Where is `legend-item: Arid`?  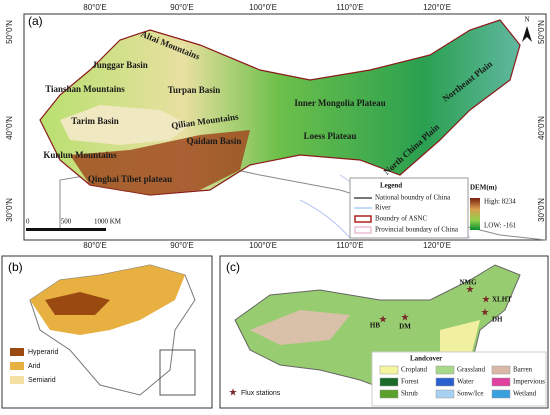 legend-item: Arid is located at coordinates (34, 366).